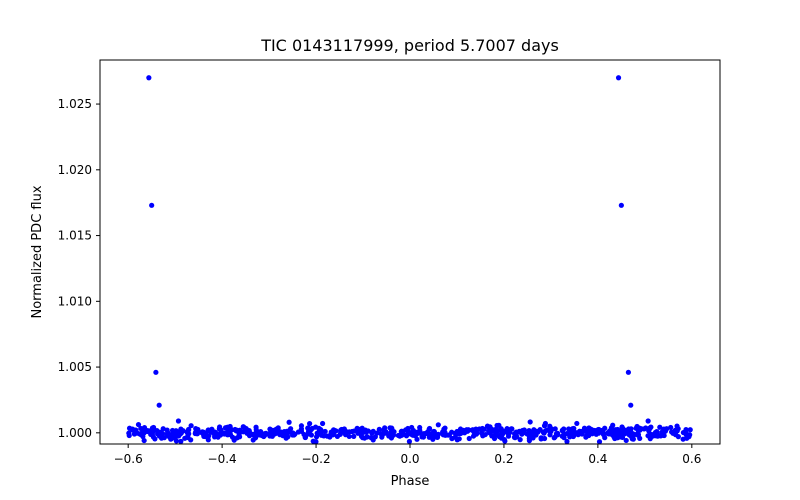 The height and width of the screenshot is (500, 800). What do you see at coordinates (75, 104) in the screenshot?
I see `y-tick-label: 1.025` at bounding box center [75, 104].